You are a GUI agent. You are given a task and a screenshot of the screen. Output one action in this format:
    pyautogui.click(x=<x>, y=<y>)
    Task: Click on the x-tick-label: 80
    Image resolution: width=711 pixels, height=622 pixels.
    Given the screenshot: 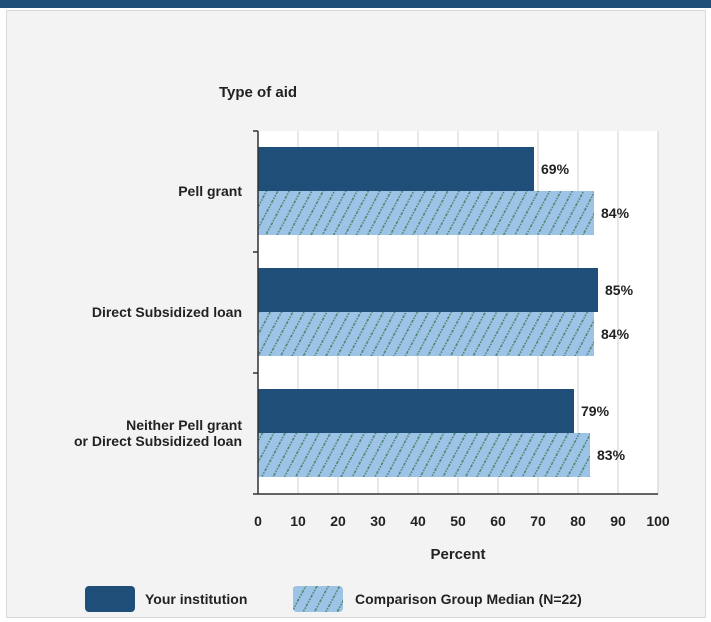 What is the action you would take?
    pyautogui.click(x=578, y=521)
    